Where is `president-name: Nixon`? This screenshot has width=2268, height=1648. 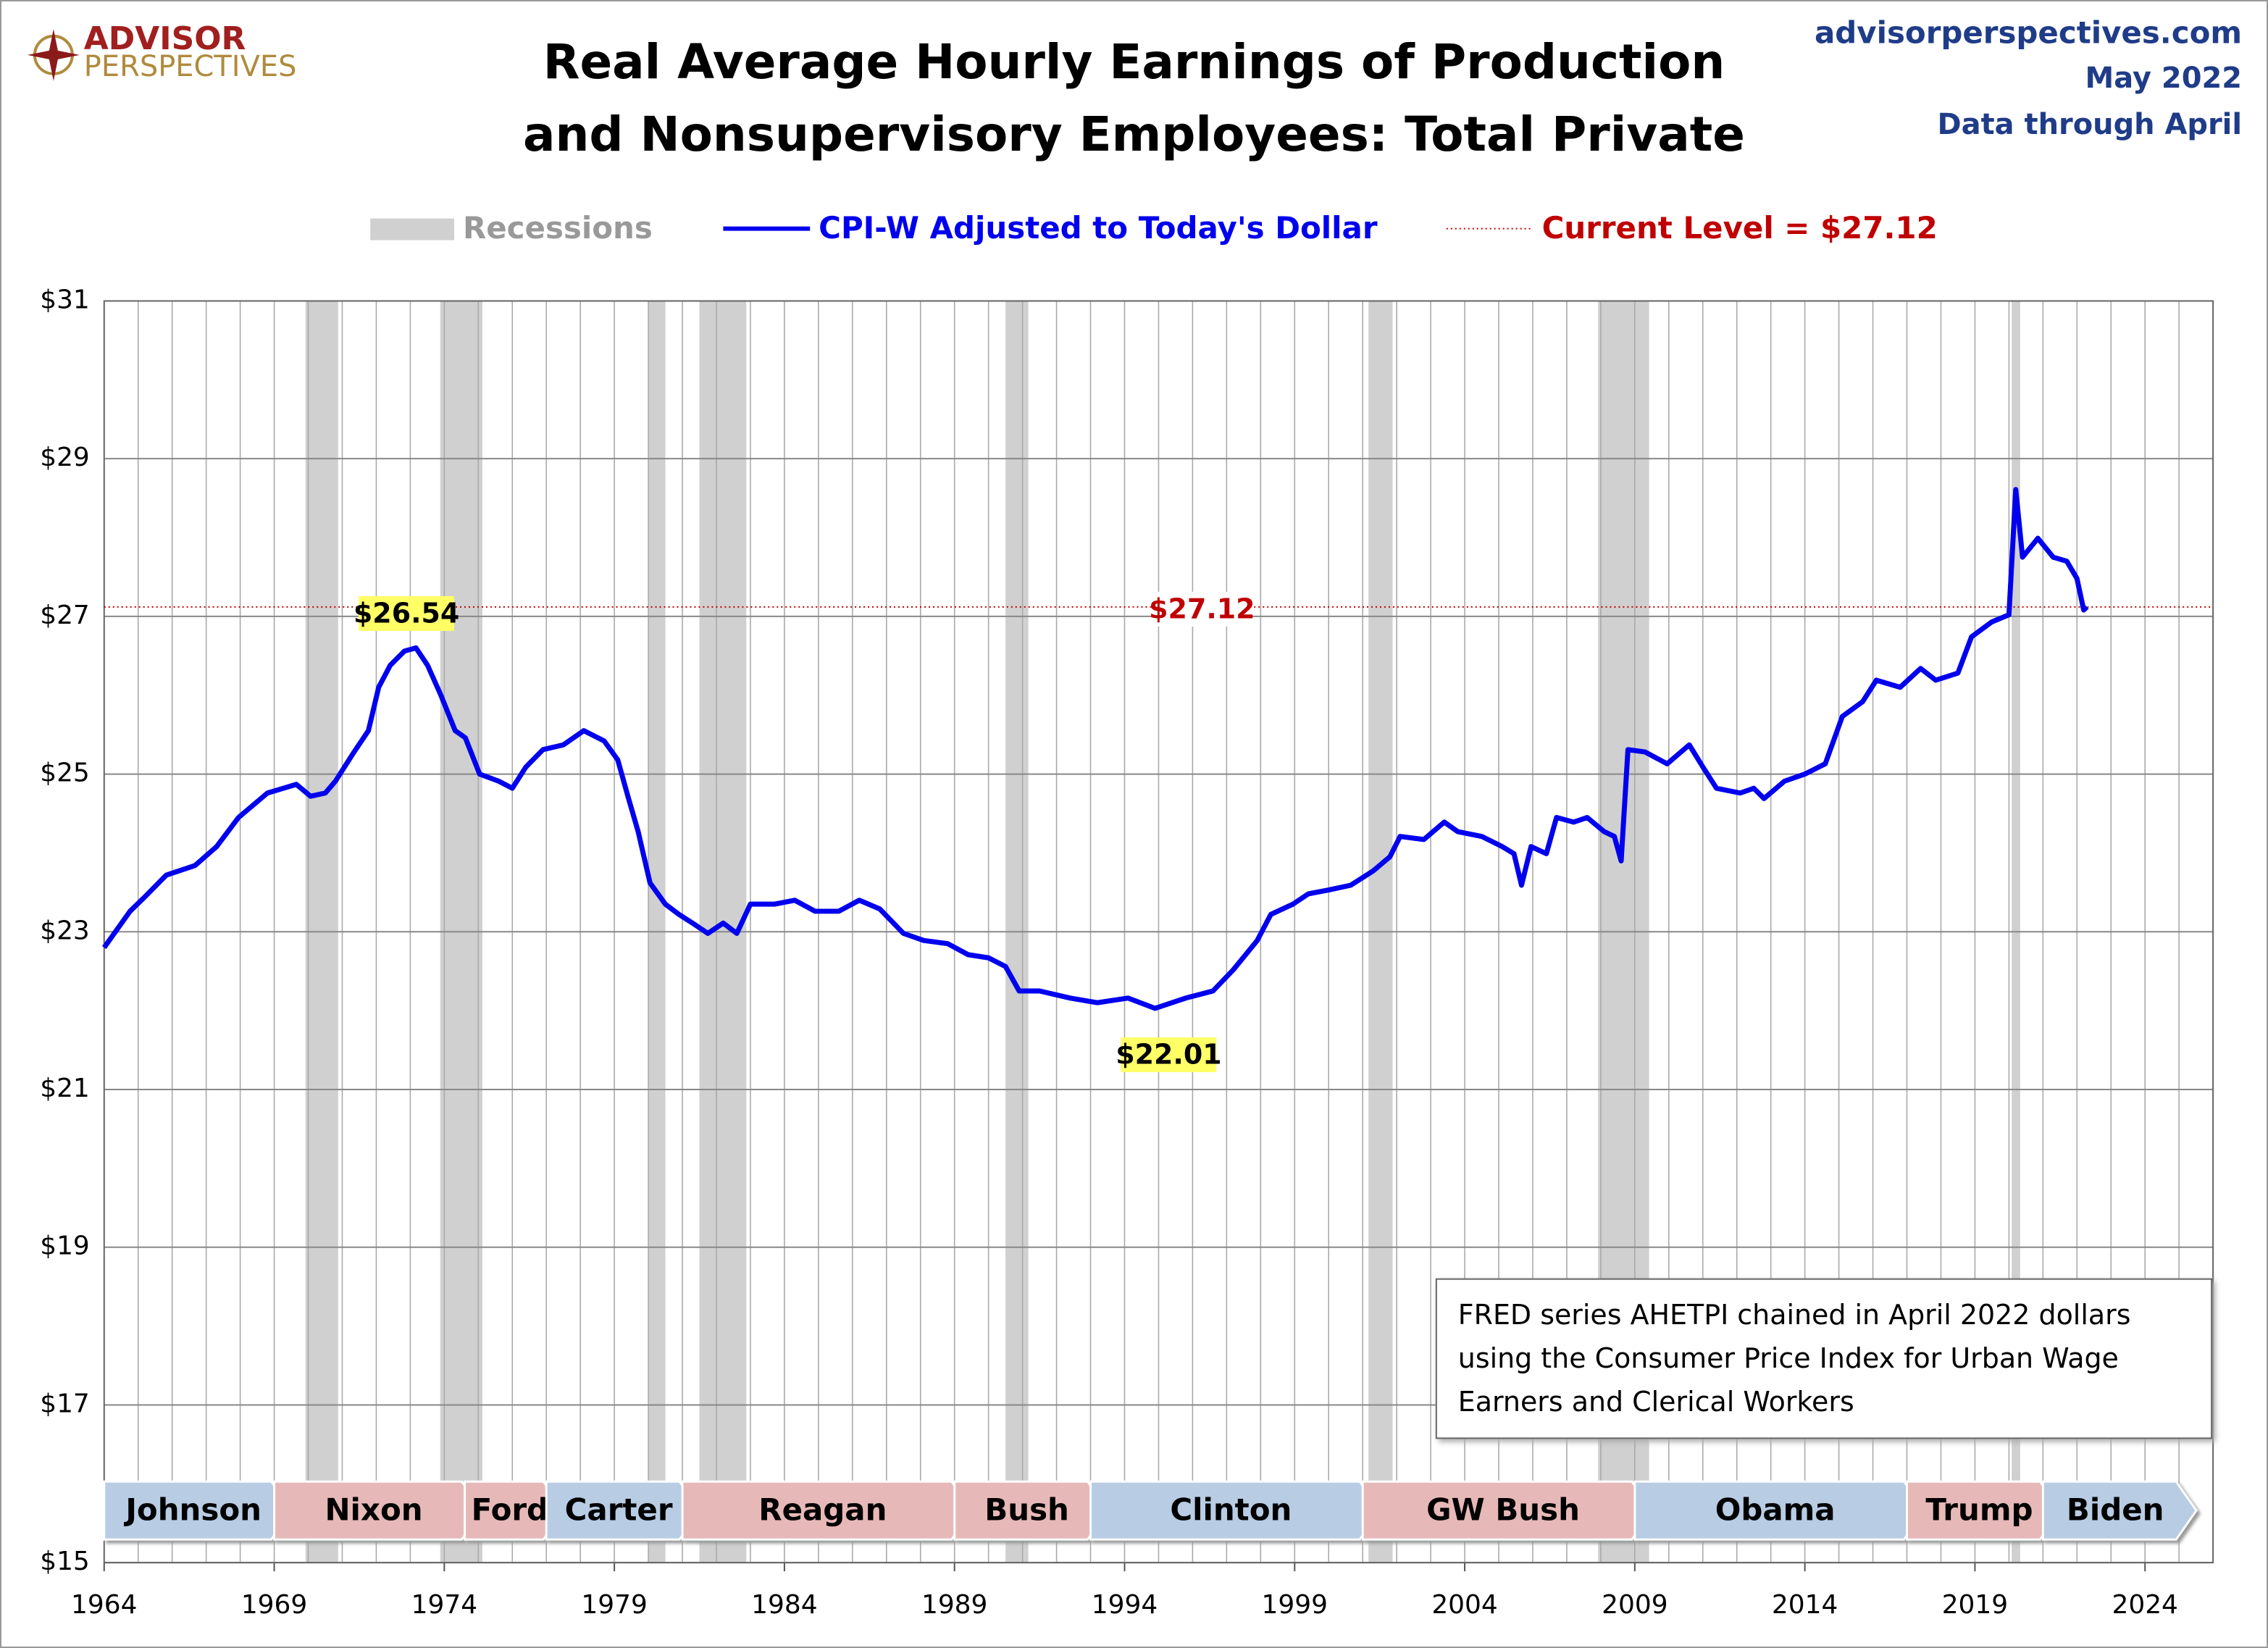 president-name: Nixon is located at coordinates (374, 1510).